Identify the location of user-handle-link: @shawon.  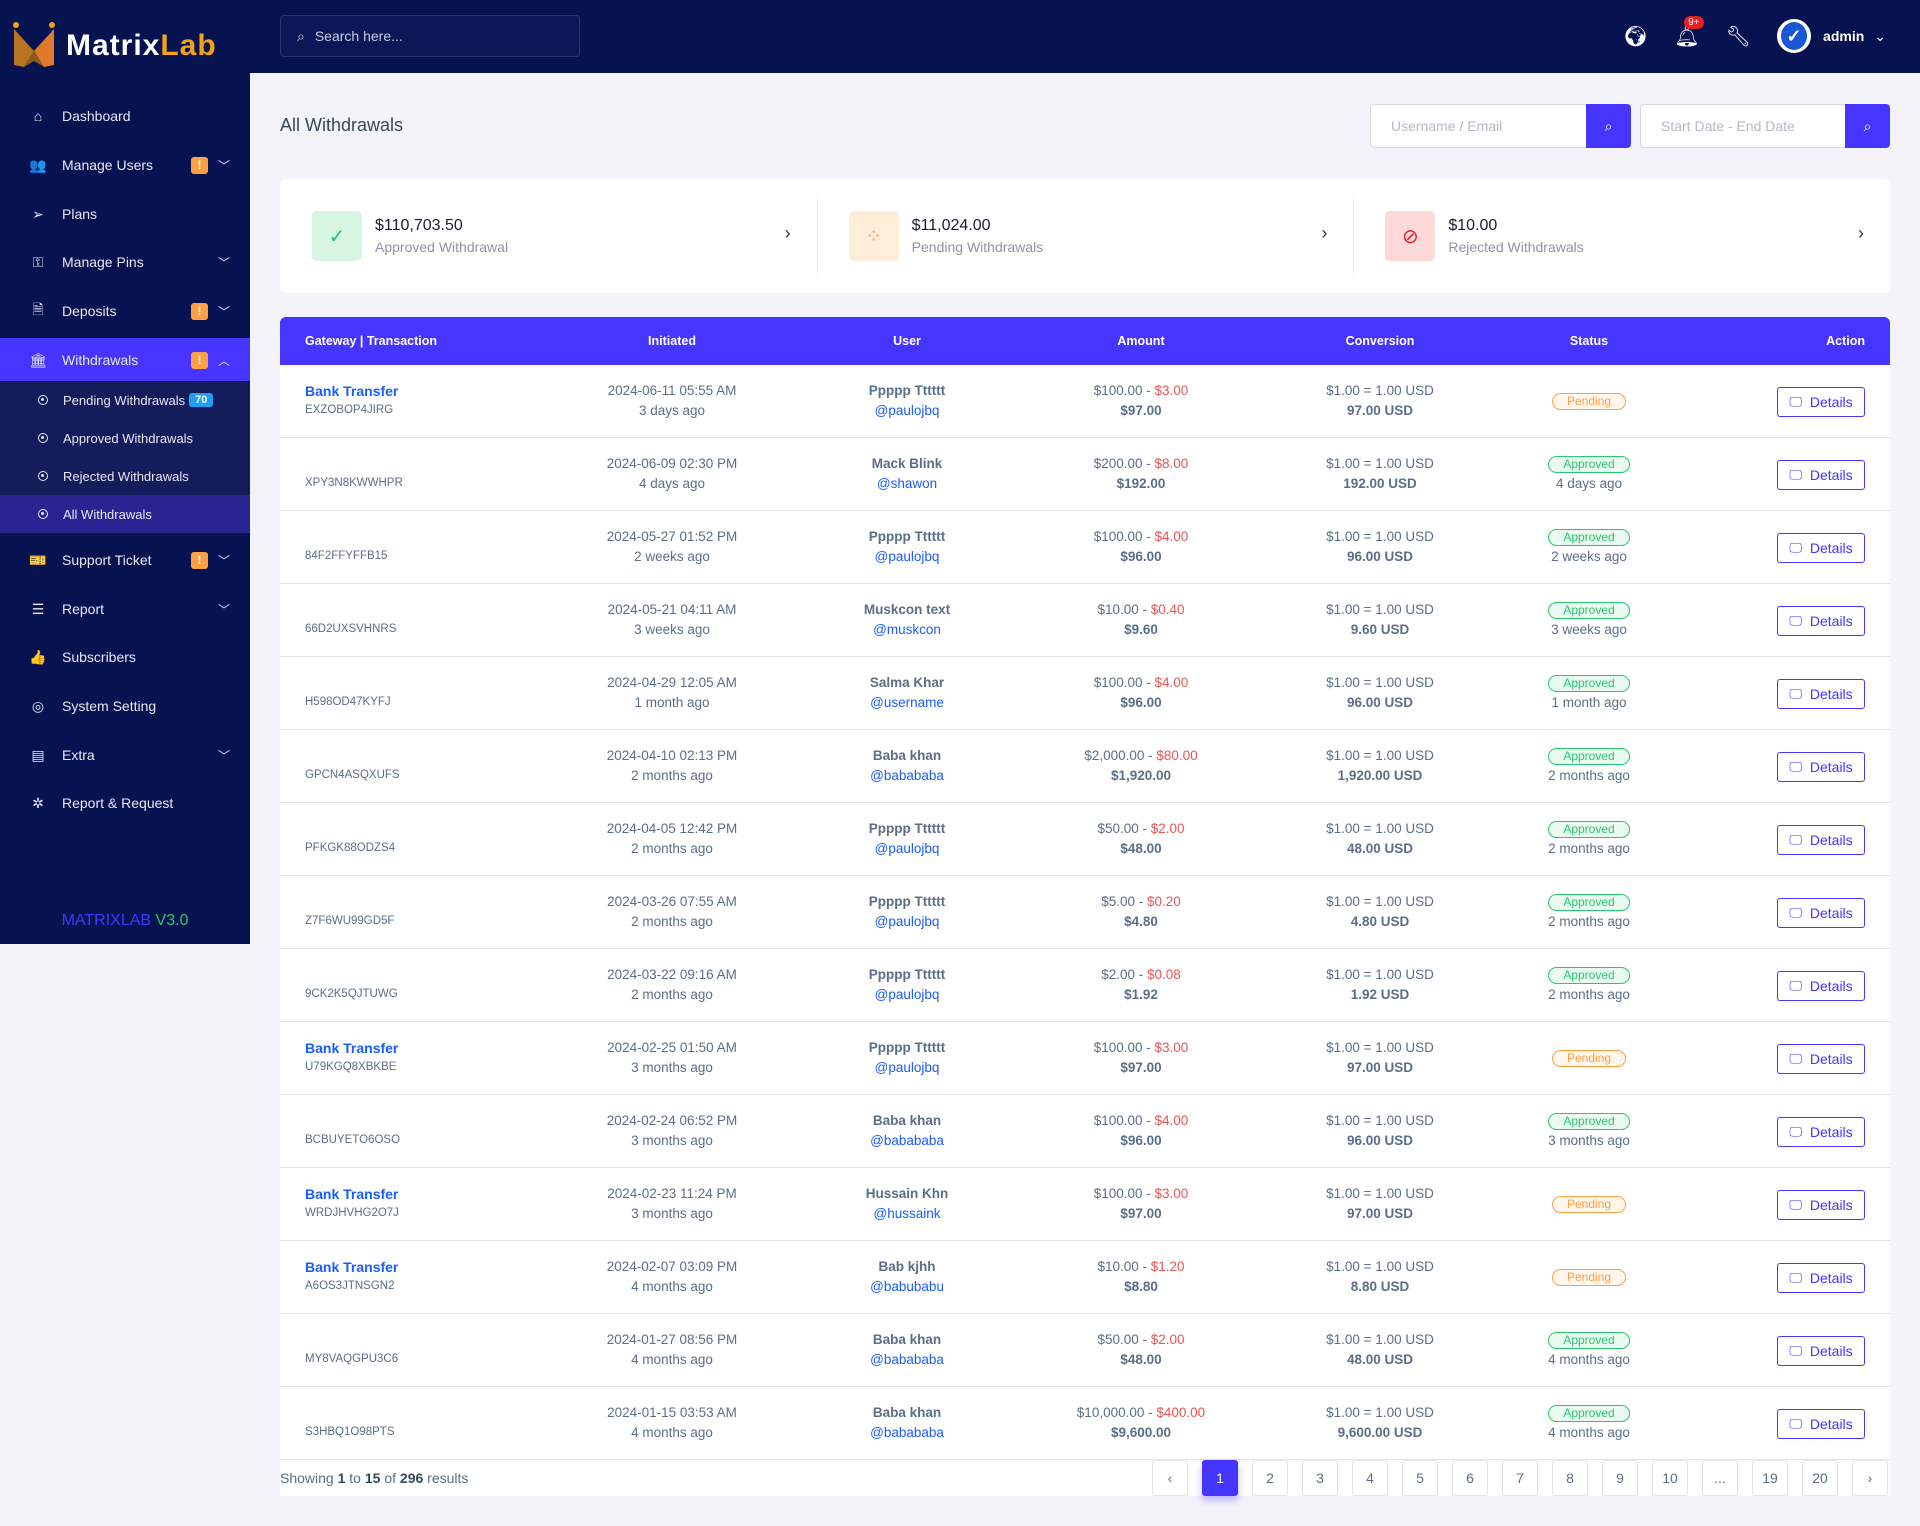
(907, 483).